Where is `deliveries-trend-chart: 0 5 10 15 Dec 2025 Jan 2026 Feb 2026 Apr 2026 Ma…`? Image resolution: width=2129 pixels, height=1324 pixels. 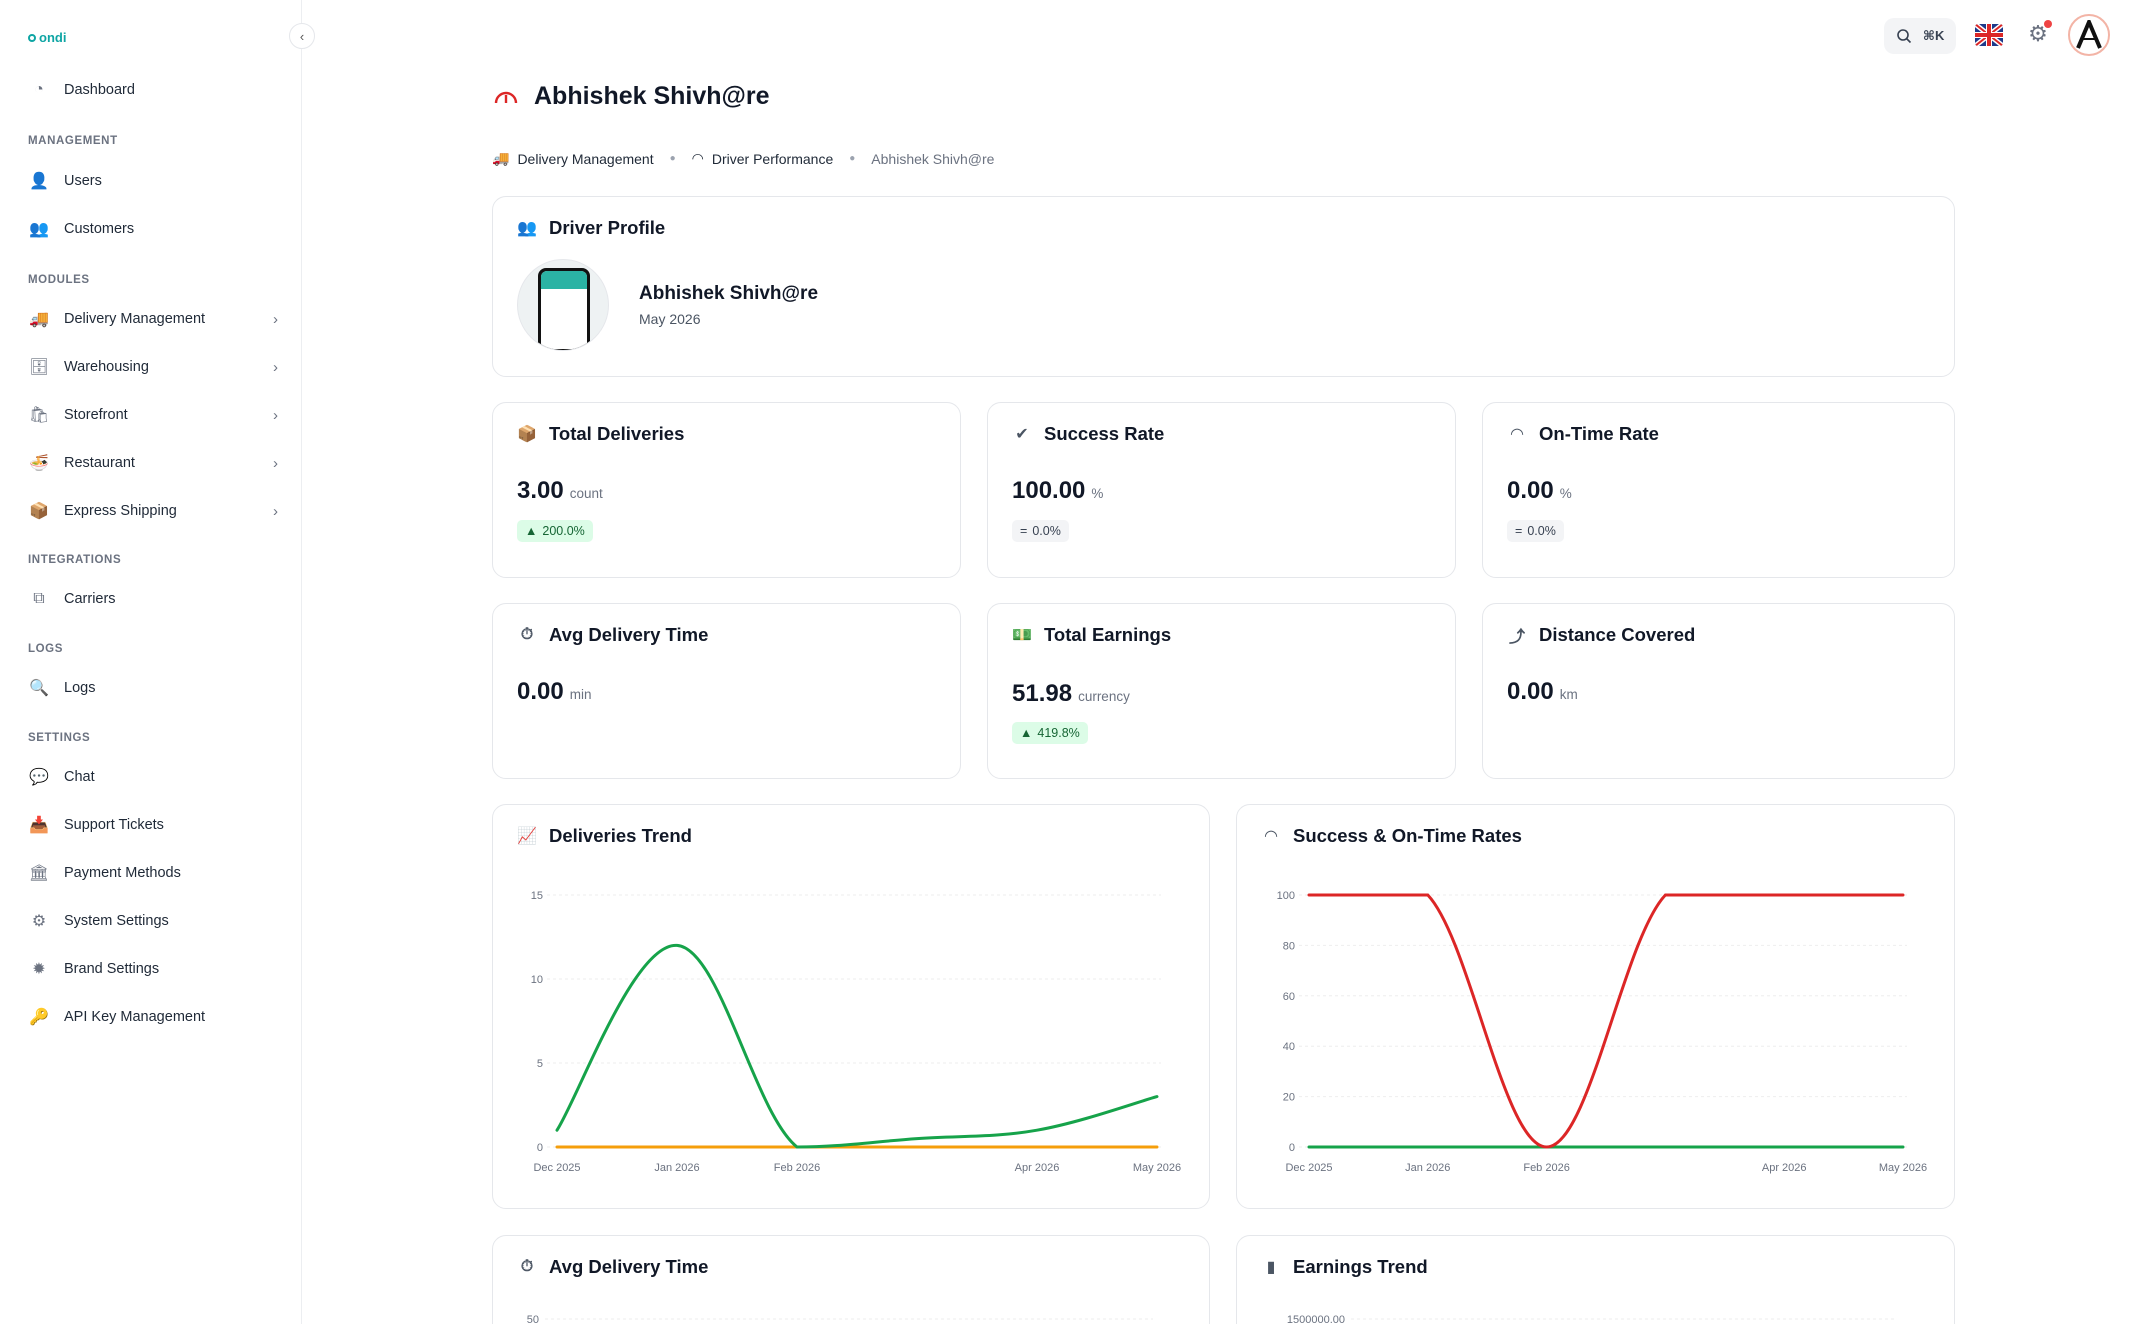 deliveries-trend-chart: 0 5 10 15 Dec 2025 Jan 2026 Feb 2026 Apr 2026 Ma… is located at coordinates (856, 1032).